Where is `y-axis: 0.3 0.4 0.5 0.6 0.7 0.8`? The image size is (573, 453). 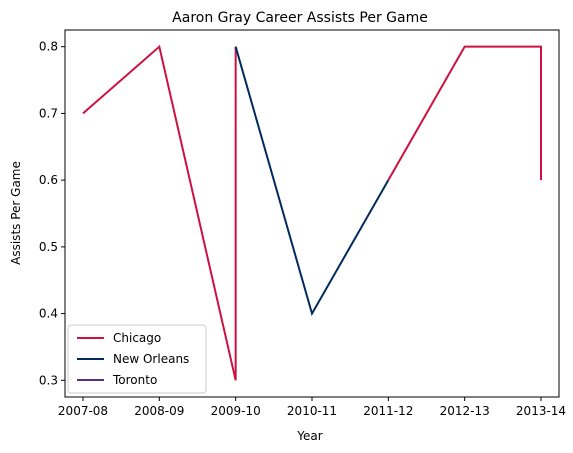
y-axis: 0.3 0.4 0.5 0.6 0.7 0.8 is located at coordinates (52, 213).